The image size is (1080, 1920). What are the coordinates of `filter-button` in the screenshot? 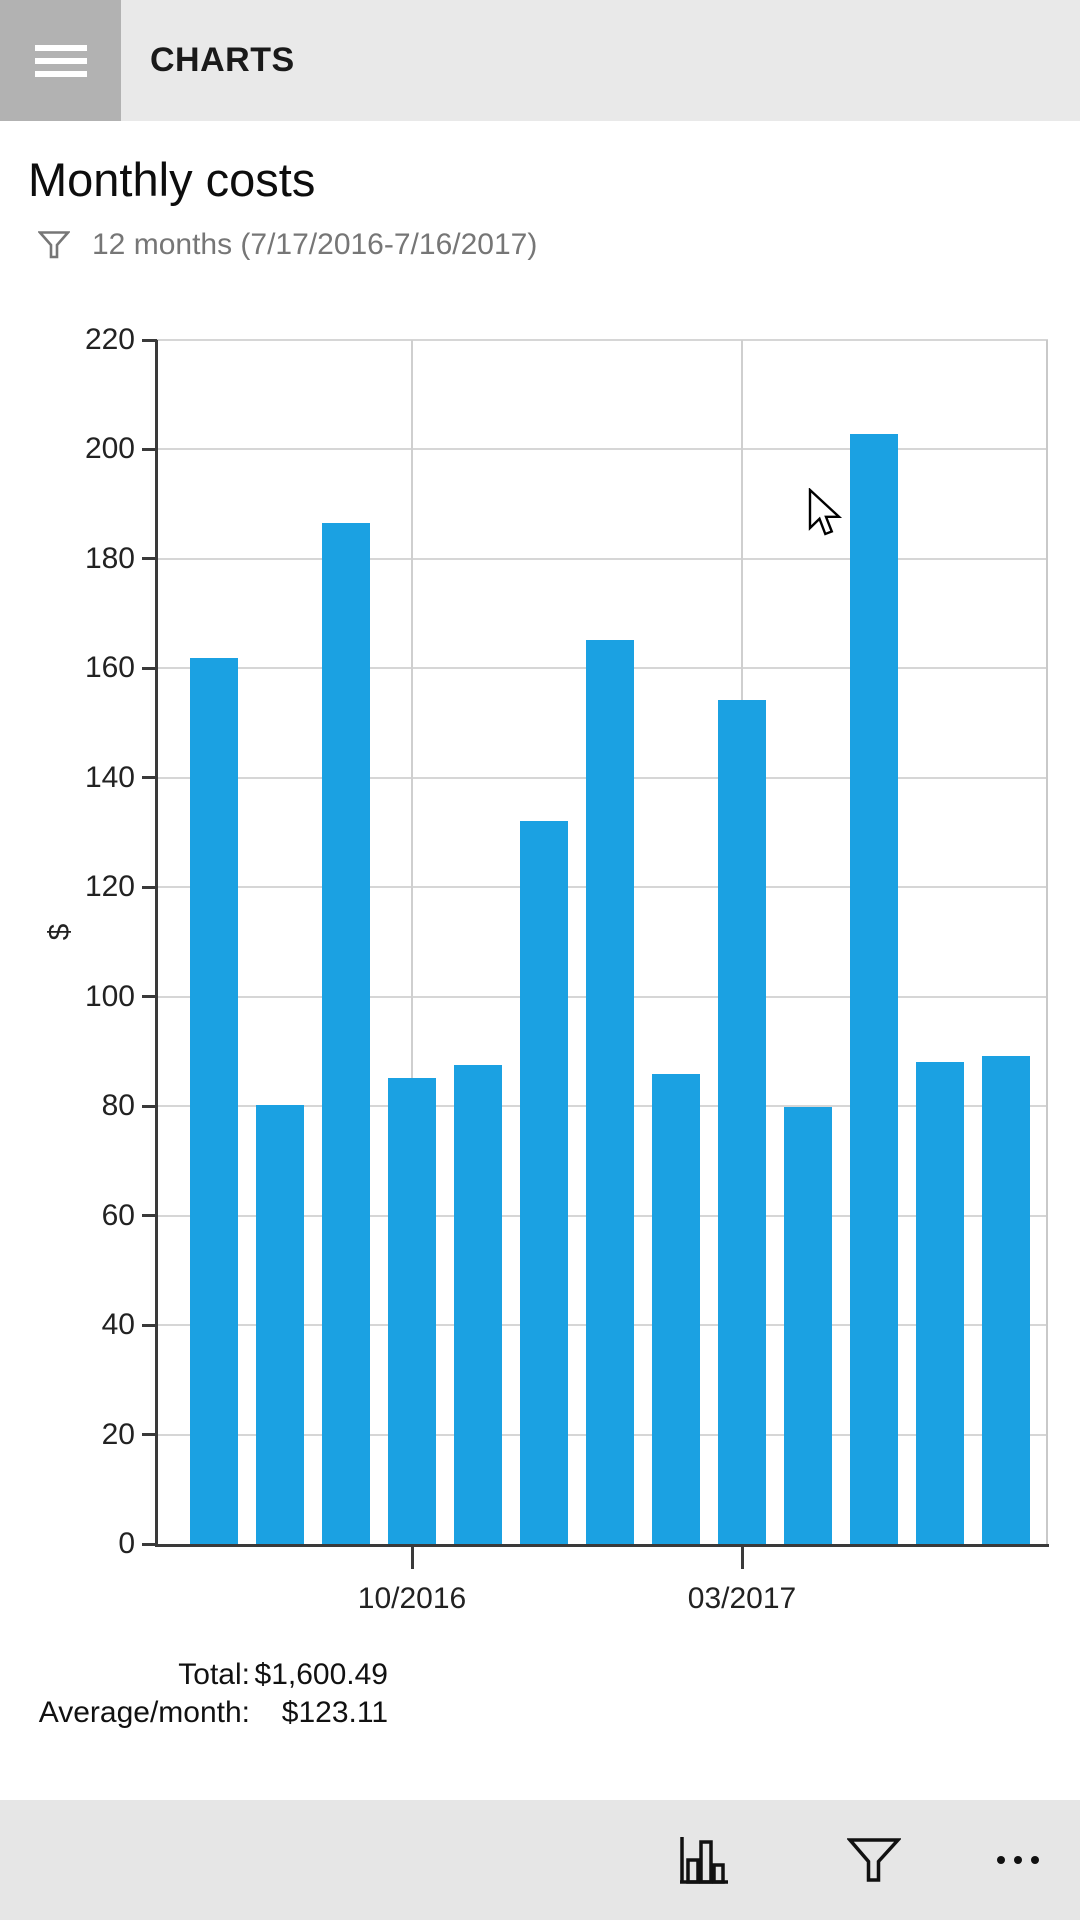 It's located at (874, 1860).